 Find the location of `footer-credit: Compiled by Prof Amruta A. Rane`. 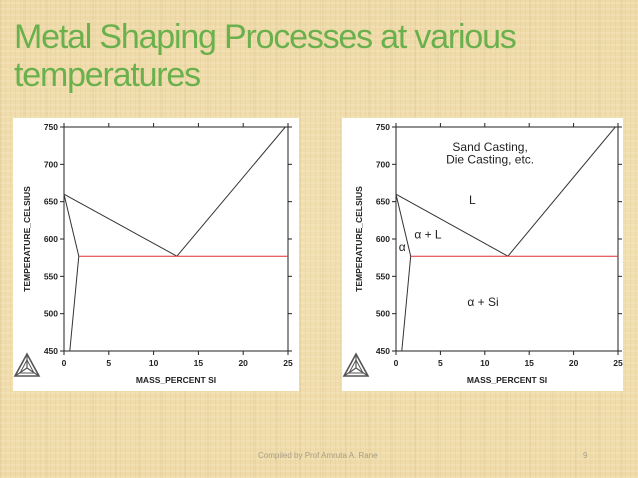

footer-credit: Compiled by Prof Amruta A. Rane is located at coordinates (318, 455).